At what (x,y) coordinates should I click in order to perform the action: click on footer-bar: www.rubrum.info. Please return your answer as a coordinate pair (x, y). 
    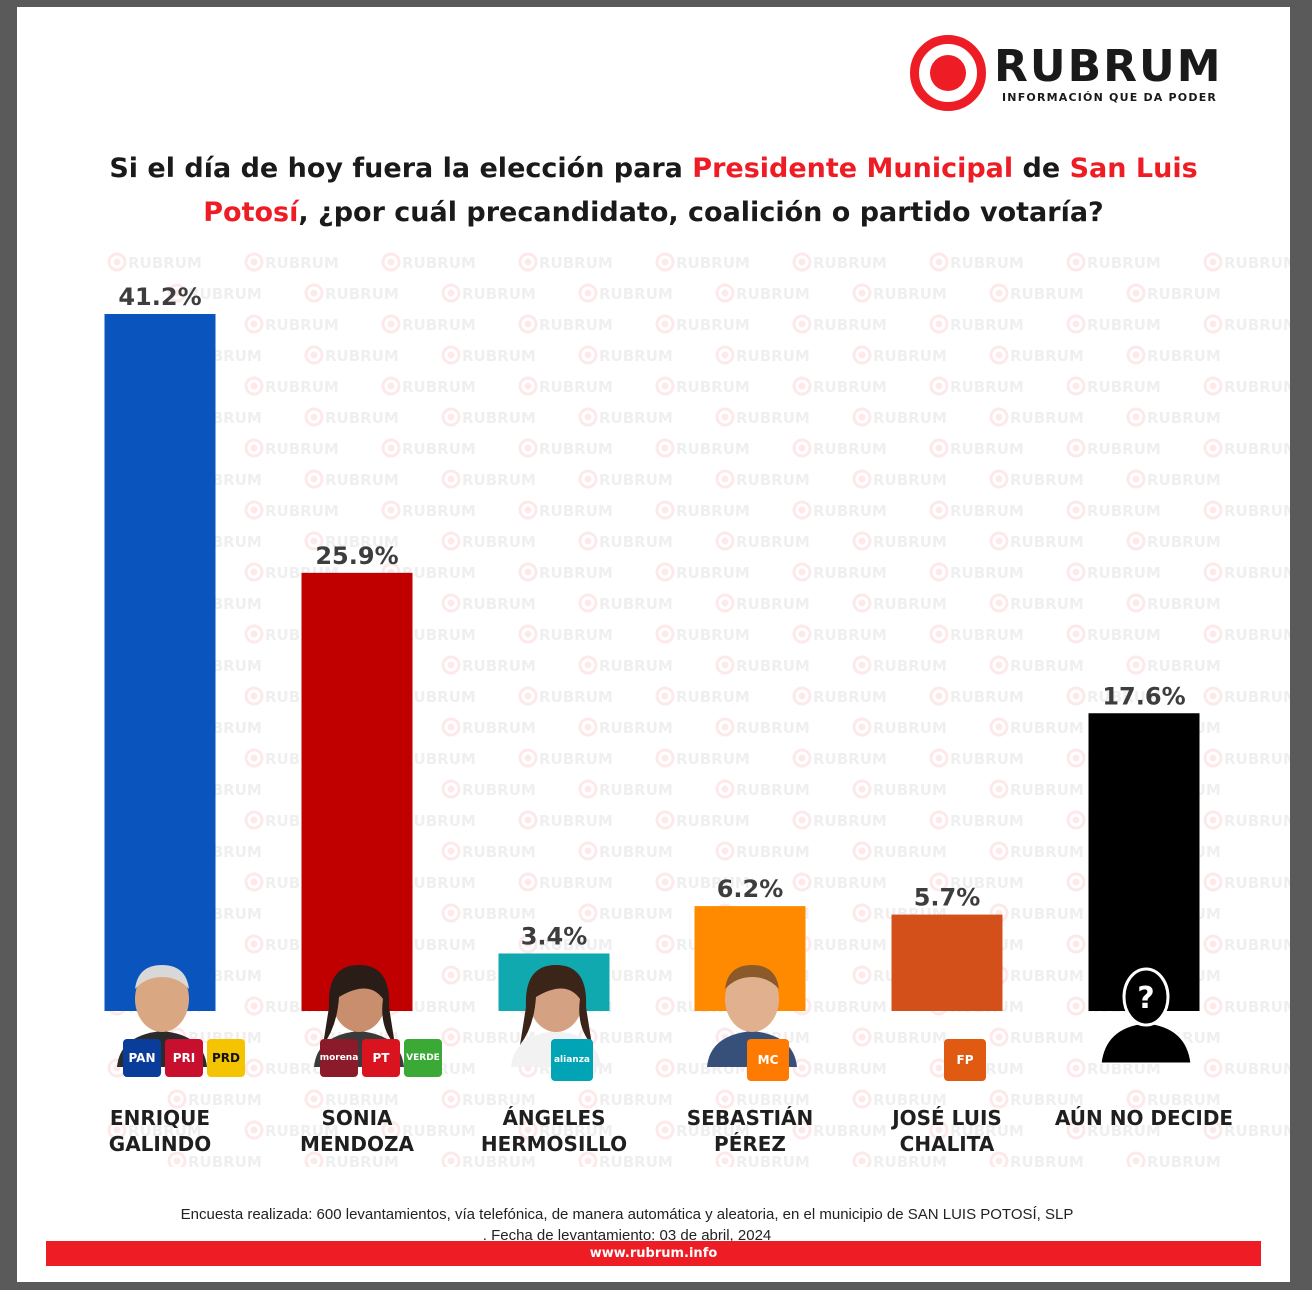
    Looking at the image, I should click on (653, 1253).